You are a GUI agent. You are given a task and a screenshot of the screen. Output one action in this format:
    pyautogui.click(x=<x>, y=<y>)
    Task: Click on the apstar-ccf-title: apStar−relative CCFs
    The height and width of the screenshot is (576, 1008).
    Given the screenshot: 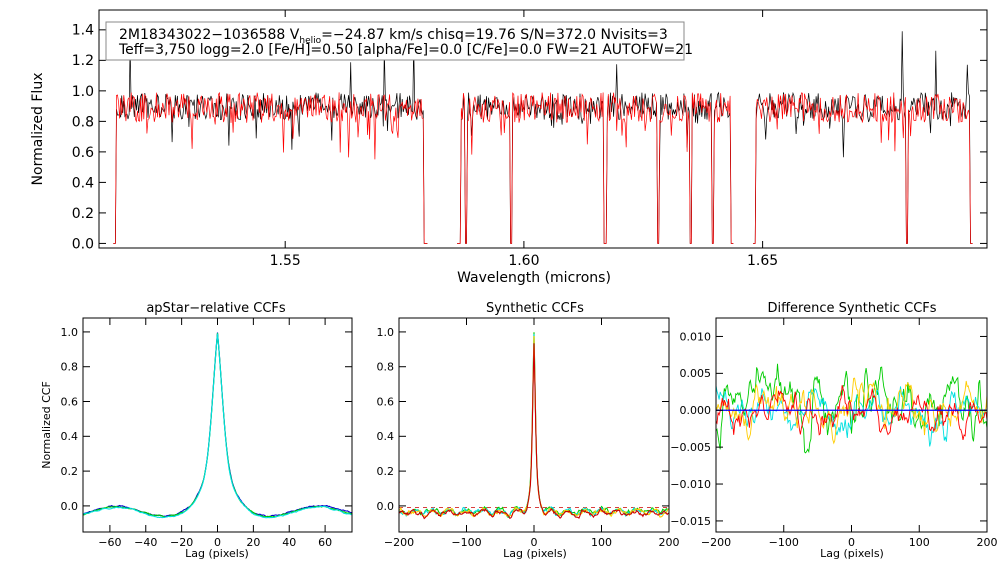 What is the action you would take?
    pyautogui.click(x=216, y=308)
    